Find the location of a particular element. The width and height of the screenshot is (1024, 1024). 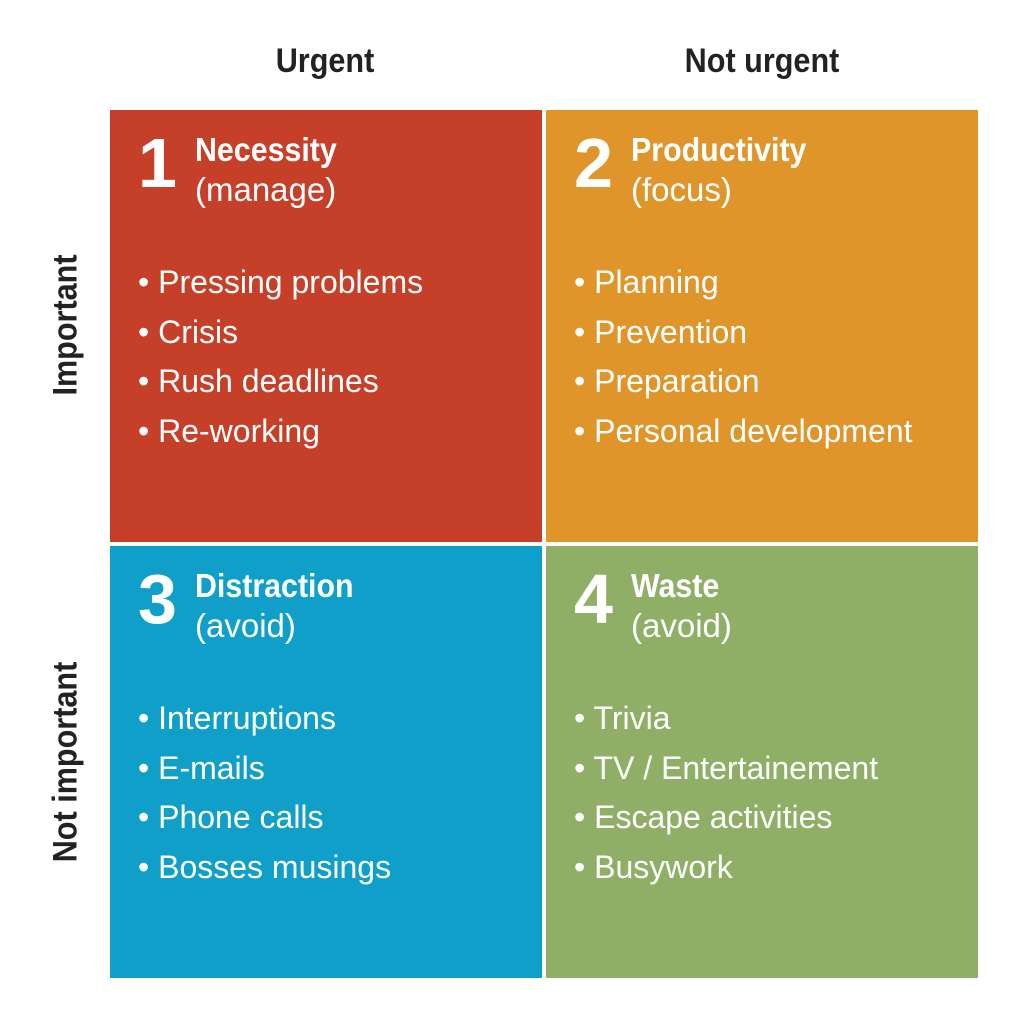

list-item: Preparation is located at coordinates (743, 382).